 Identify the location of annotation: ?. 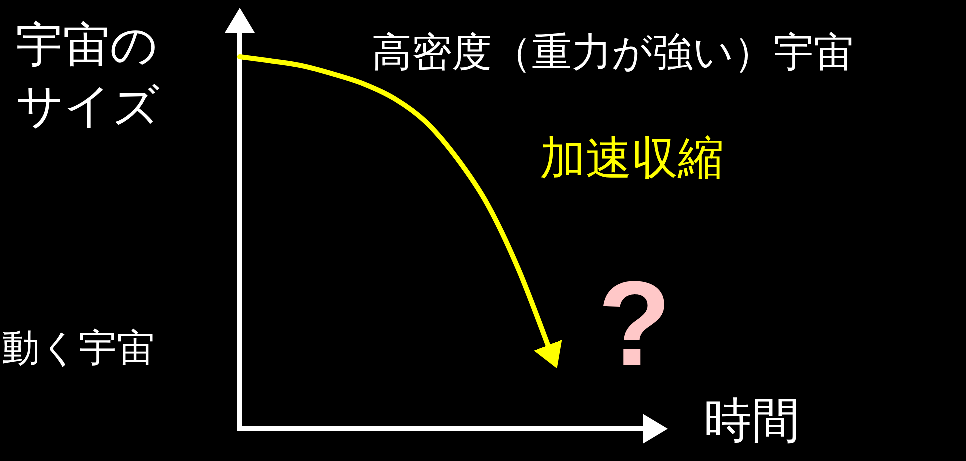
(635, 324).